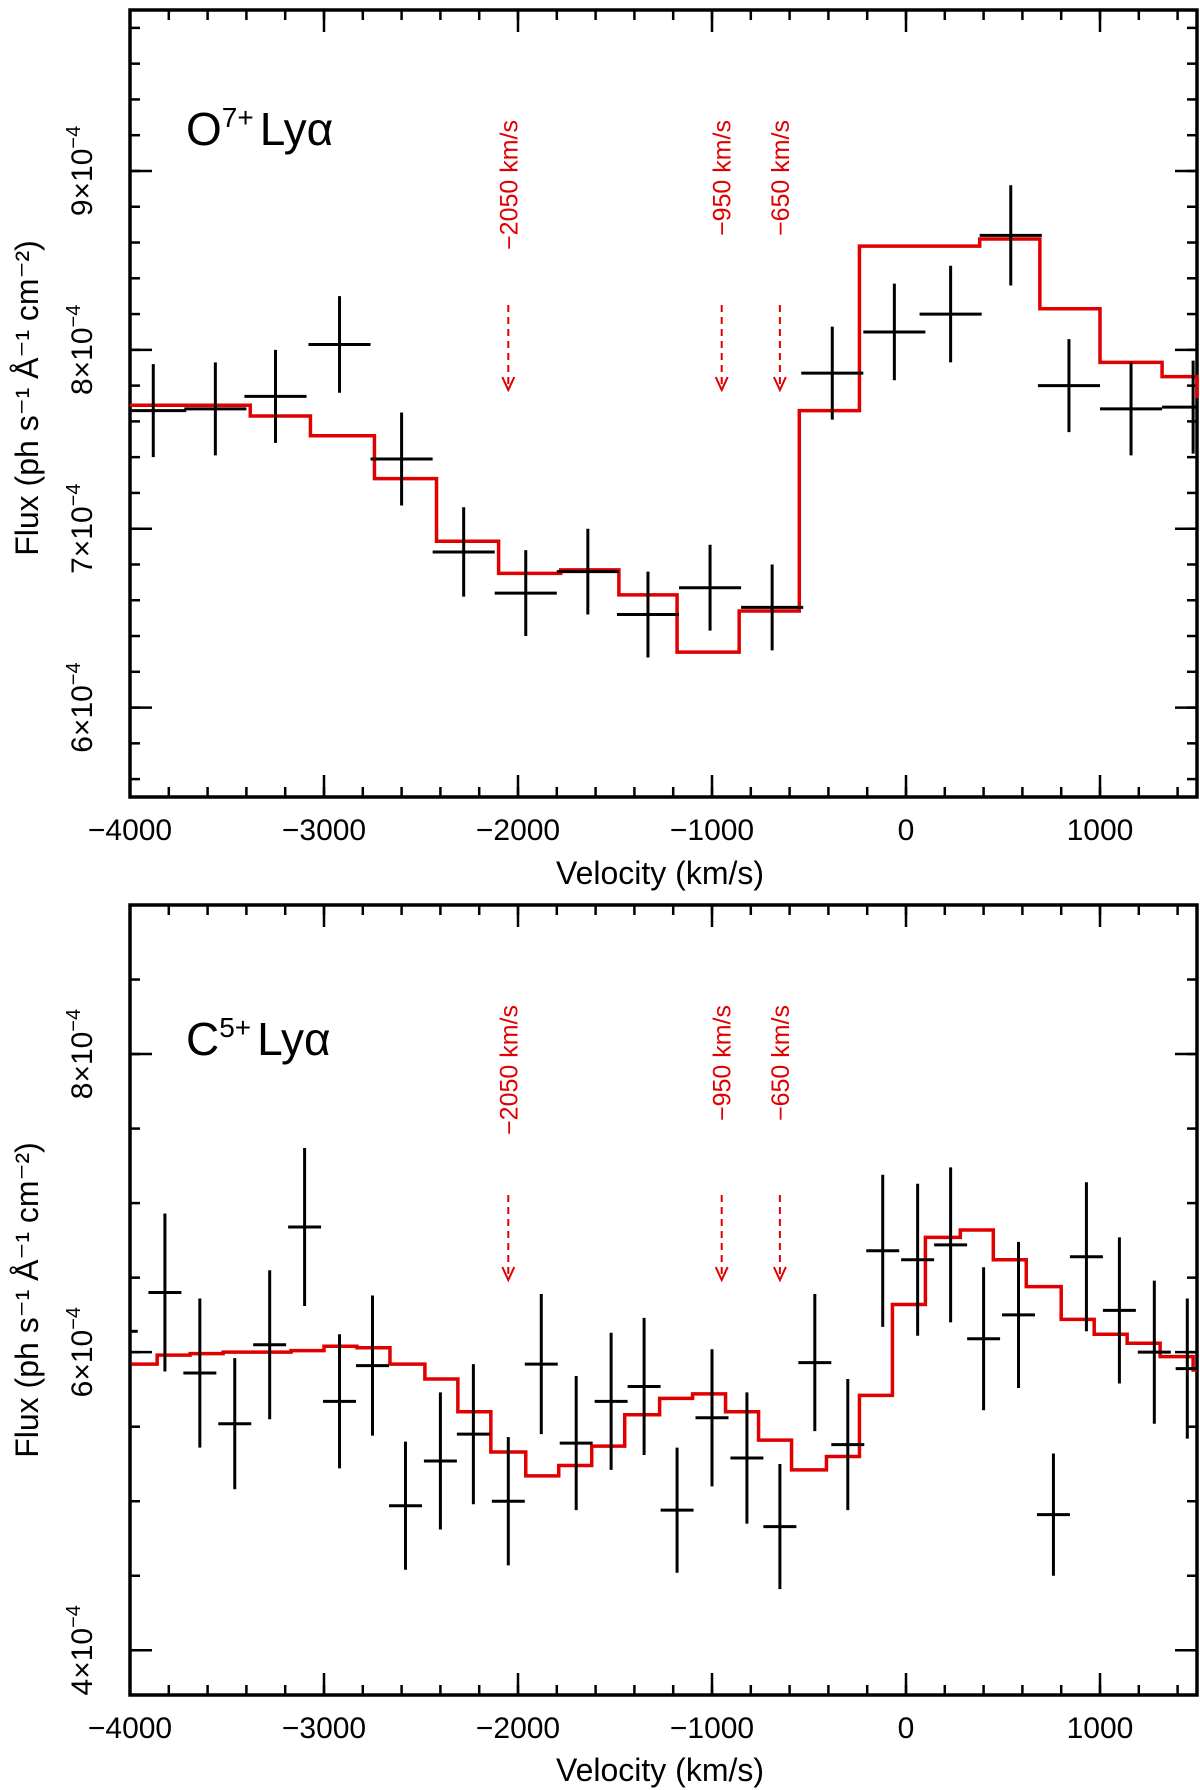 This screenshot has width=1200, height=1790. I want to click on model-histogram, so click(663, 1353).